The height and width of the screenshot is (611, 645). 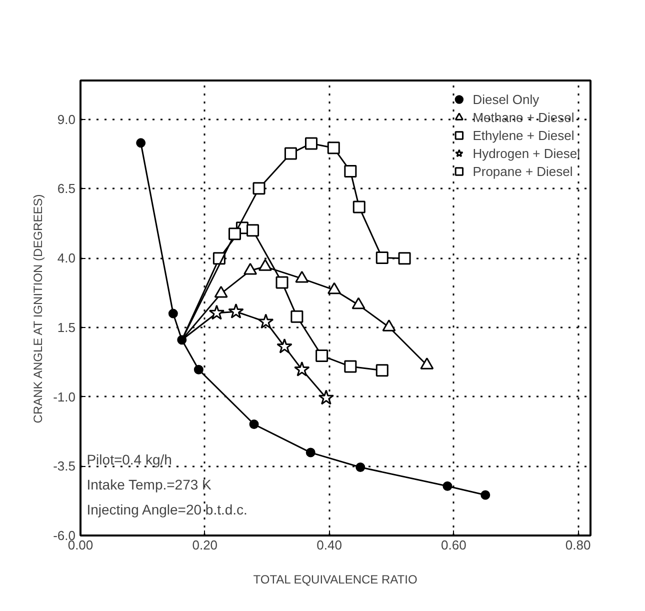 I want to click on legend-label: Methane + Diesel, so click(x=523, y=117).